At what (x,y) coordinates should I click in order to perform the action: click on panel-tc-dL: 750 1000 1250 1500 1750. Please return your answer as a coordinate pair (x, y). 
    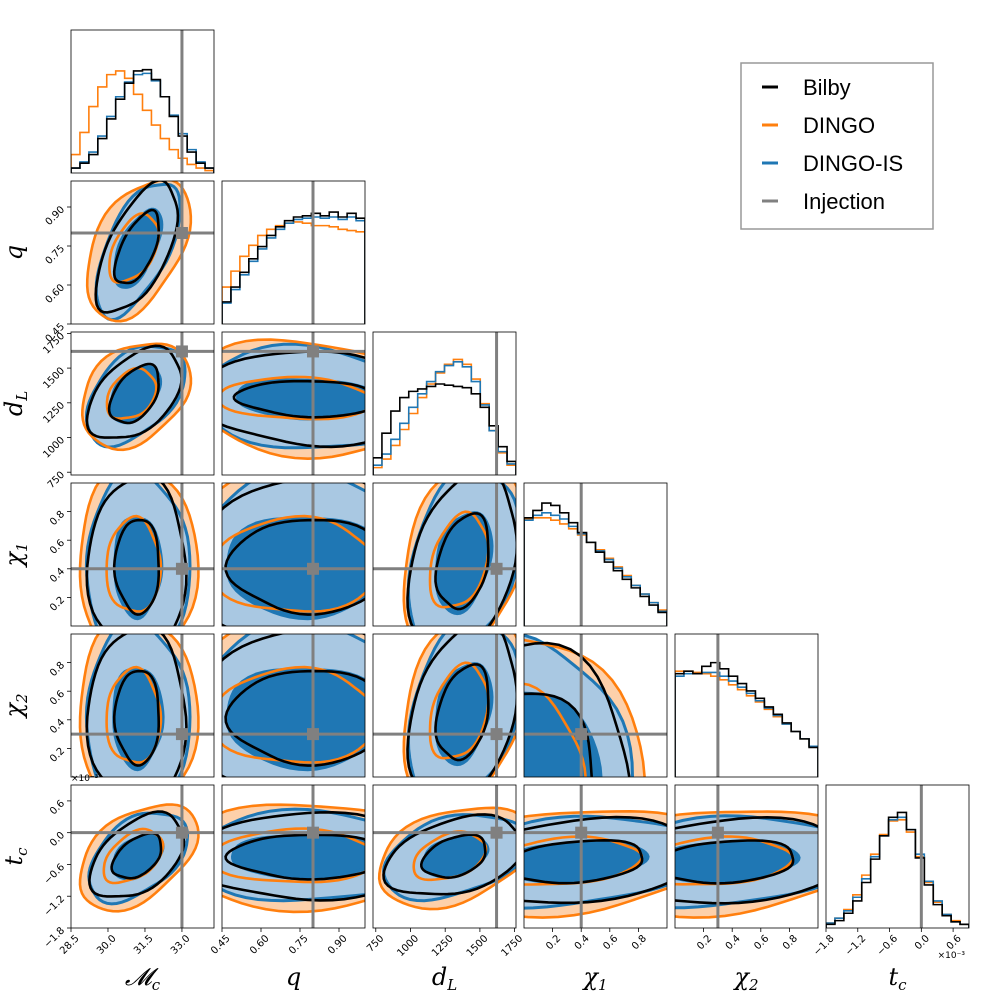
    Looking at the image, I should click on (445, 871).